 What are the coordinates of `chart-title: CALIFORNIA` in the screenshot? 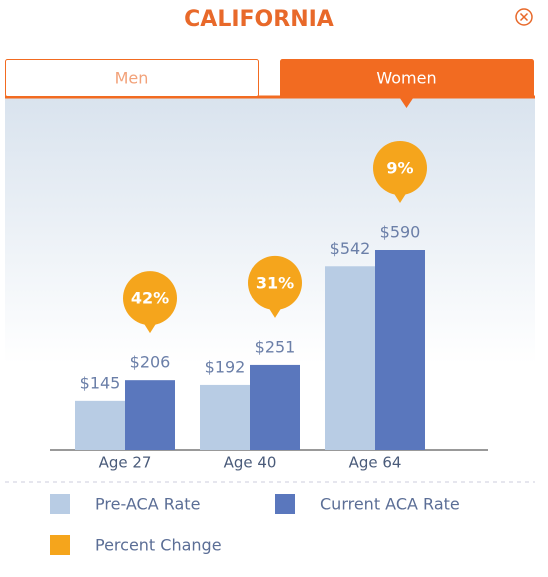 It's located at (259, 19).